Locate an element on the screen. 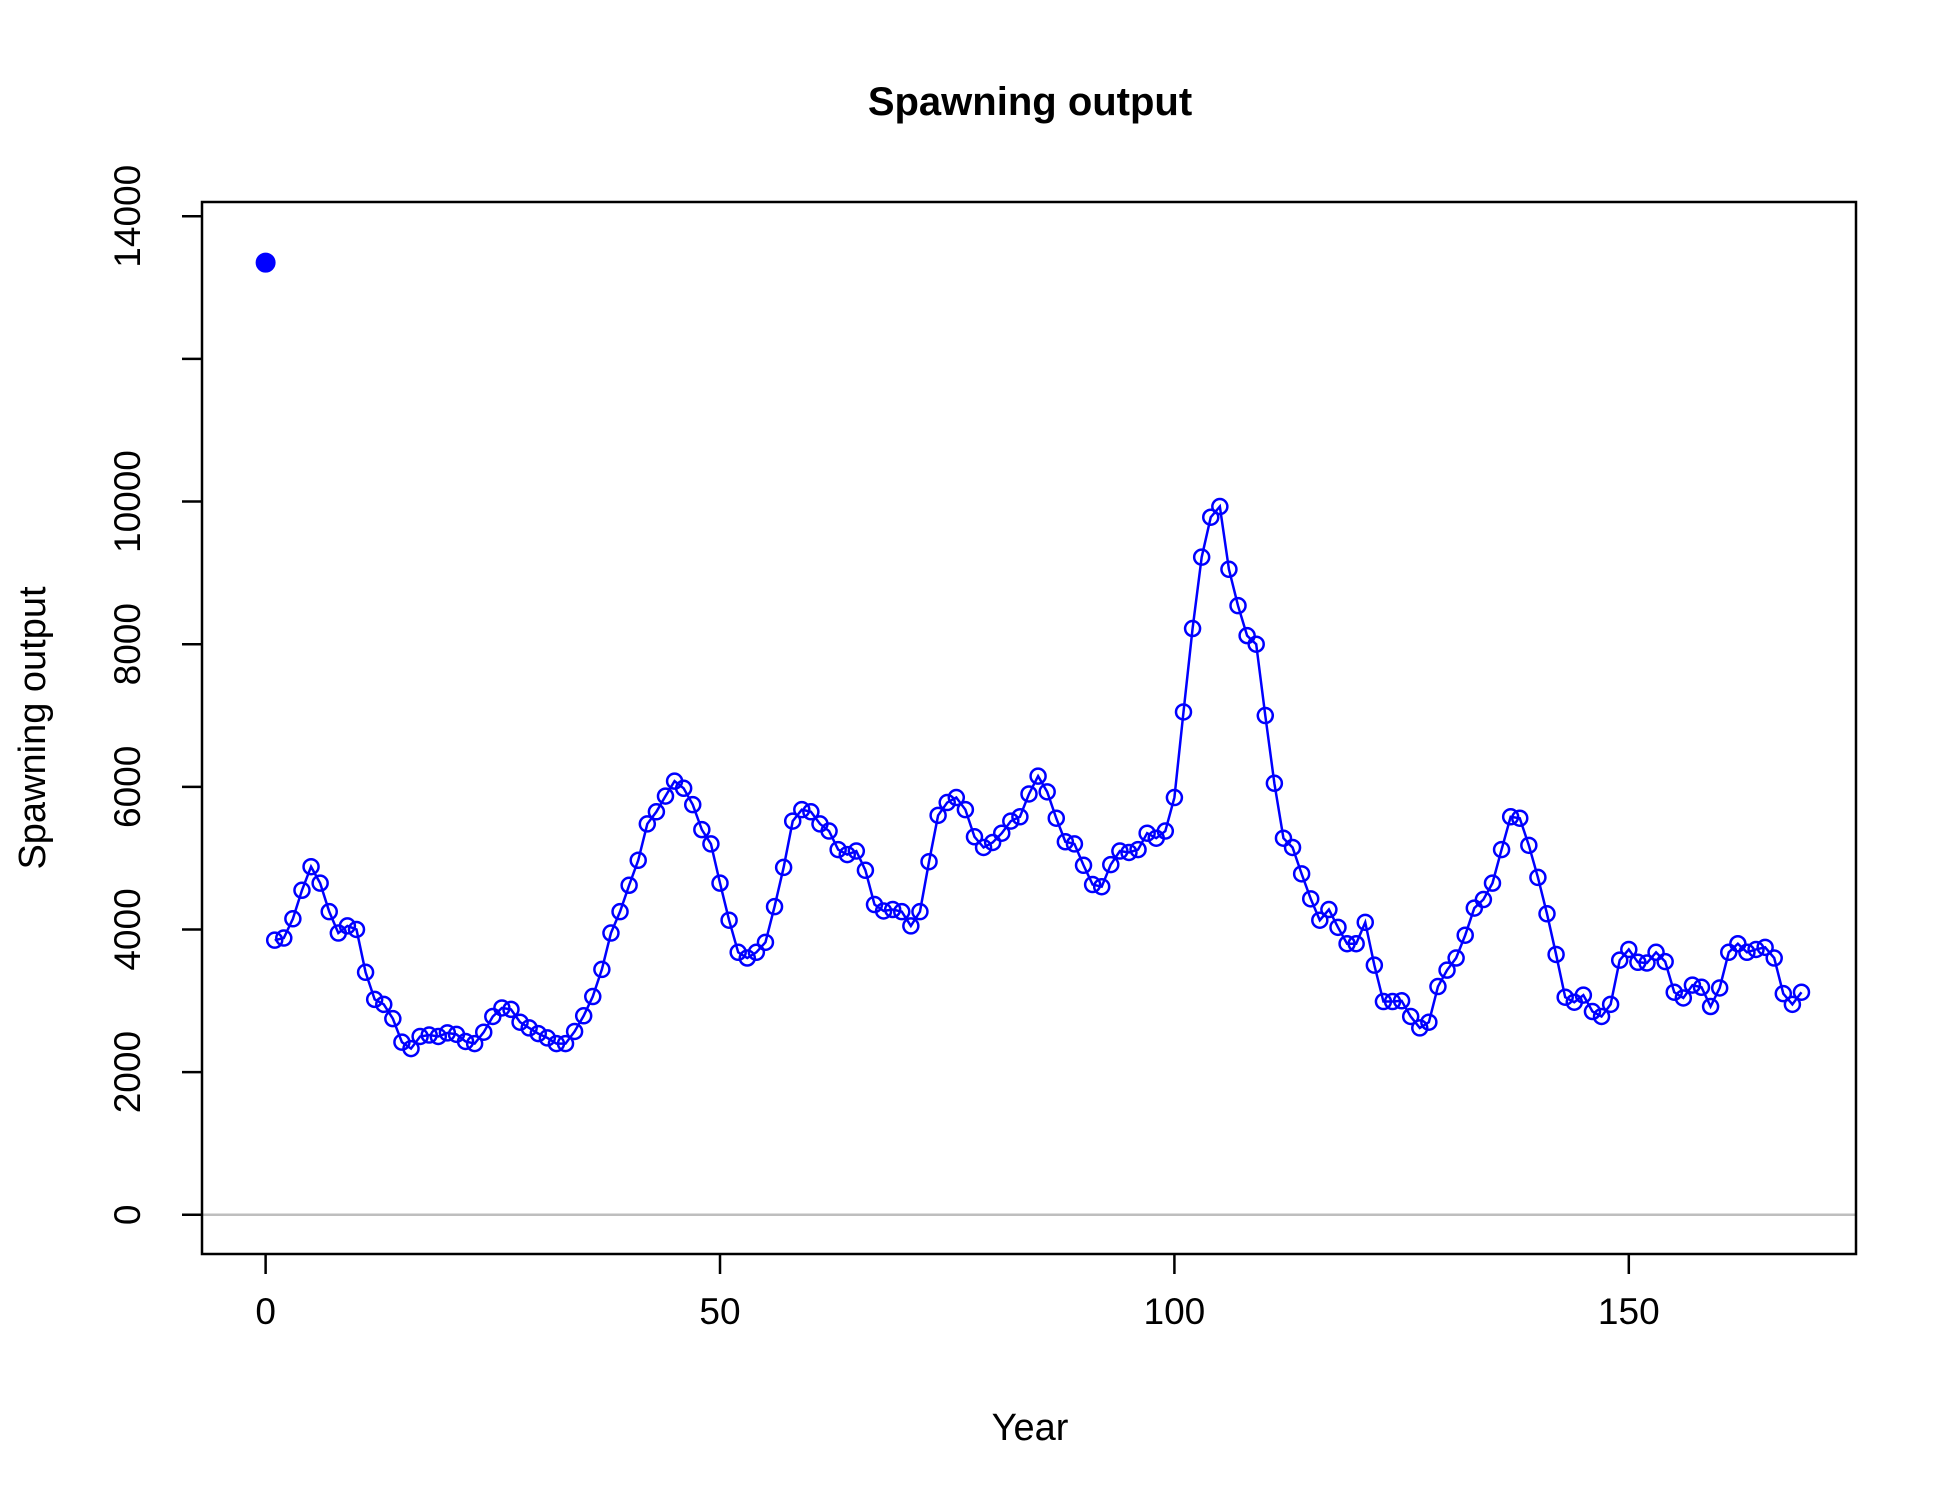 This screenshot has height=1500, width=1950. virgin-point is located at coordinates (265, 262).